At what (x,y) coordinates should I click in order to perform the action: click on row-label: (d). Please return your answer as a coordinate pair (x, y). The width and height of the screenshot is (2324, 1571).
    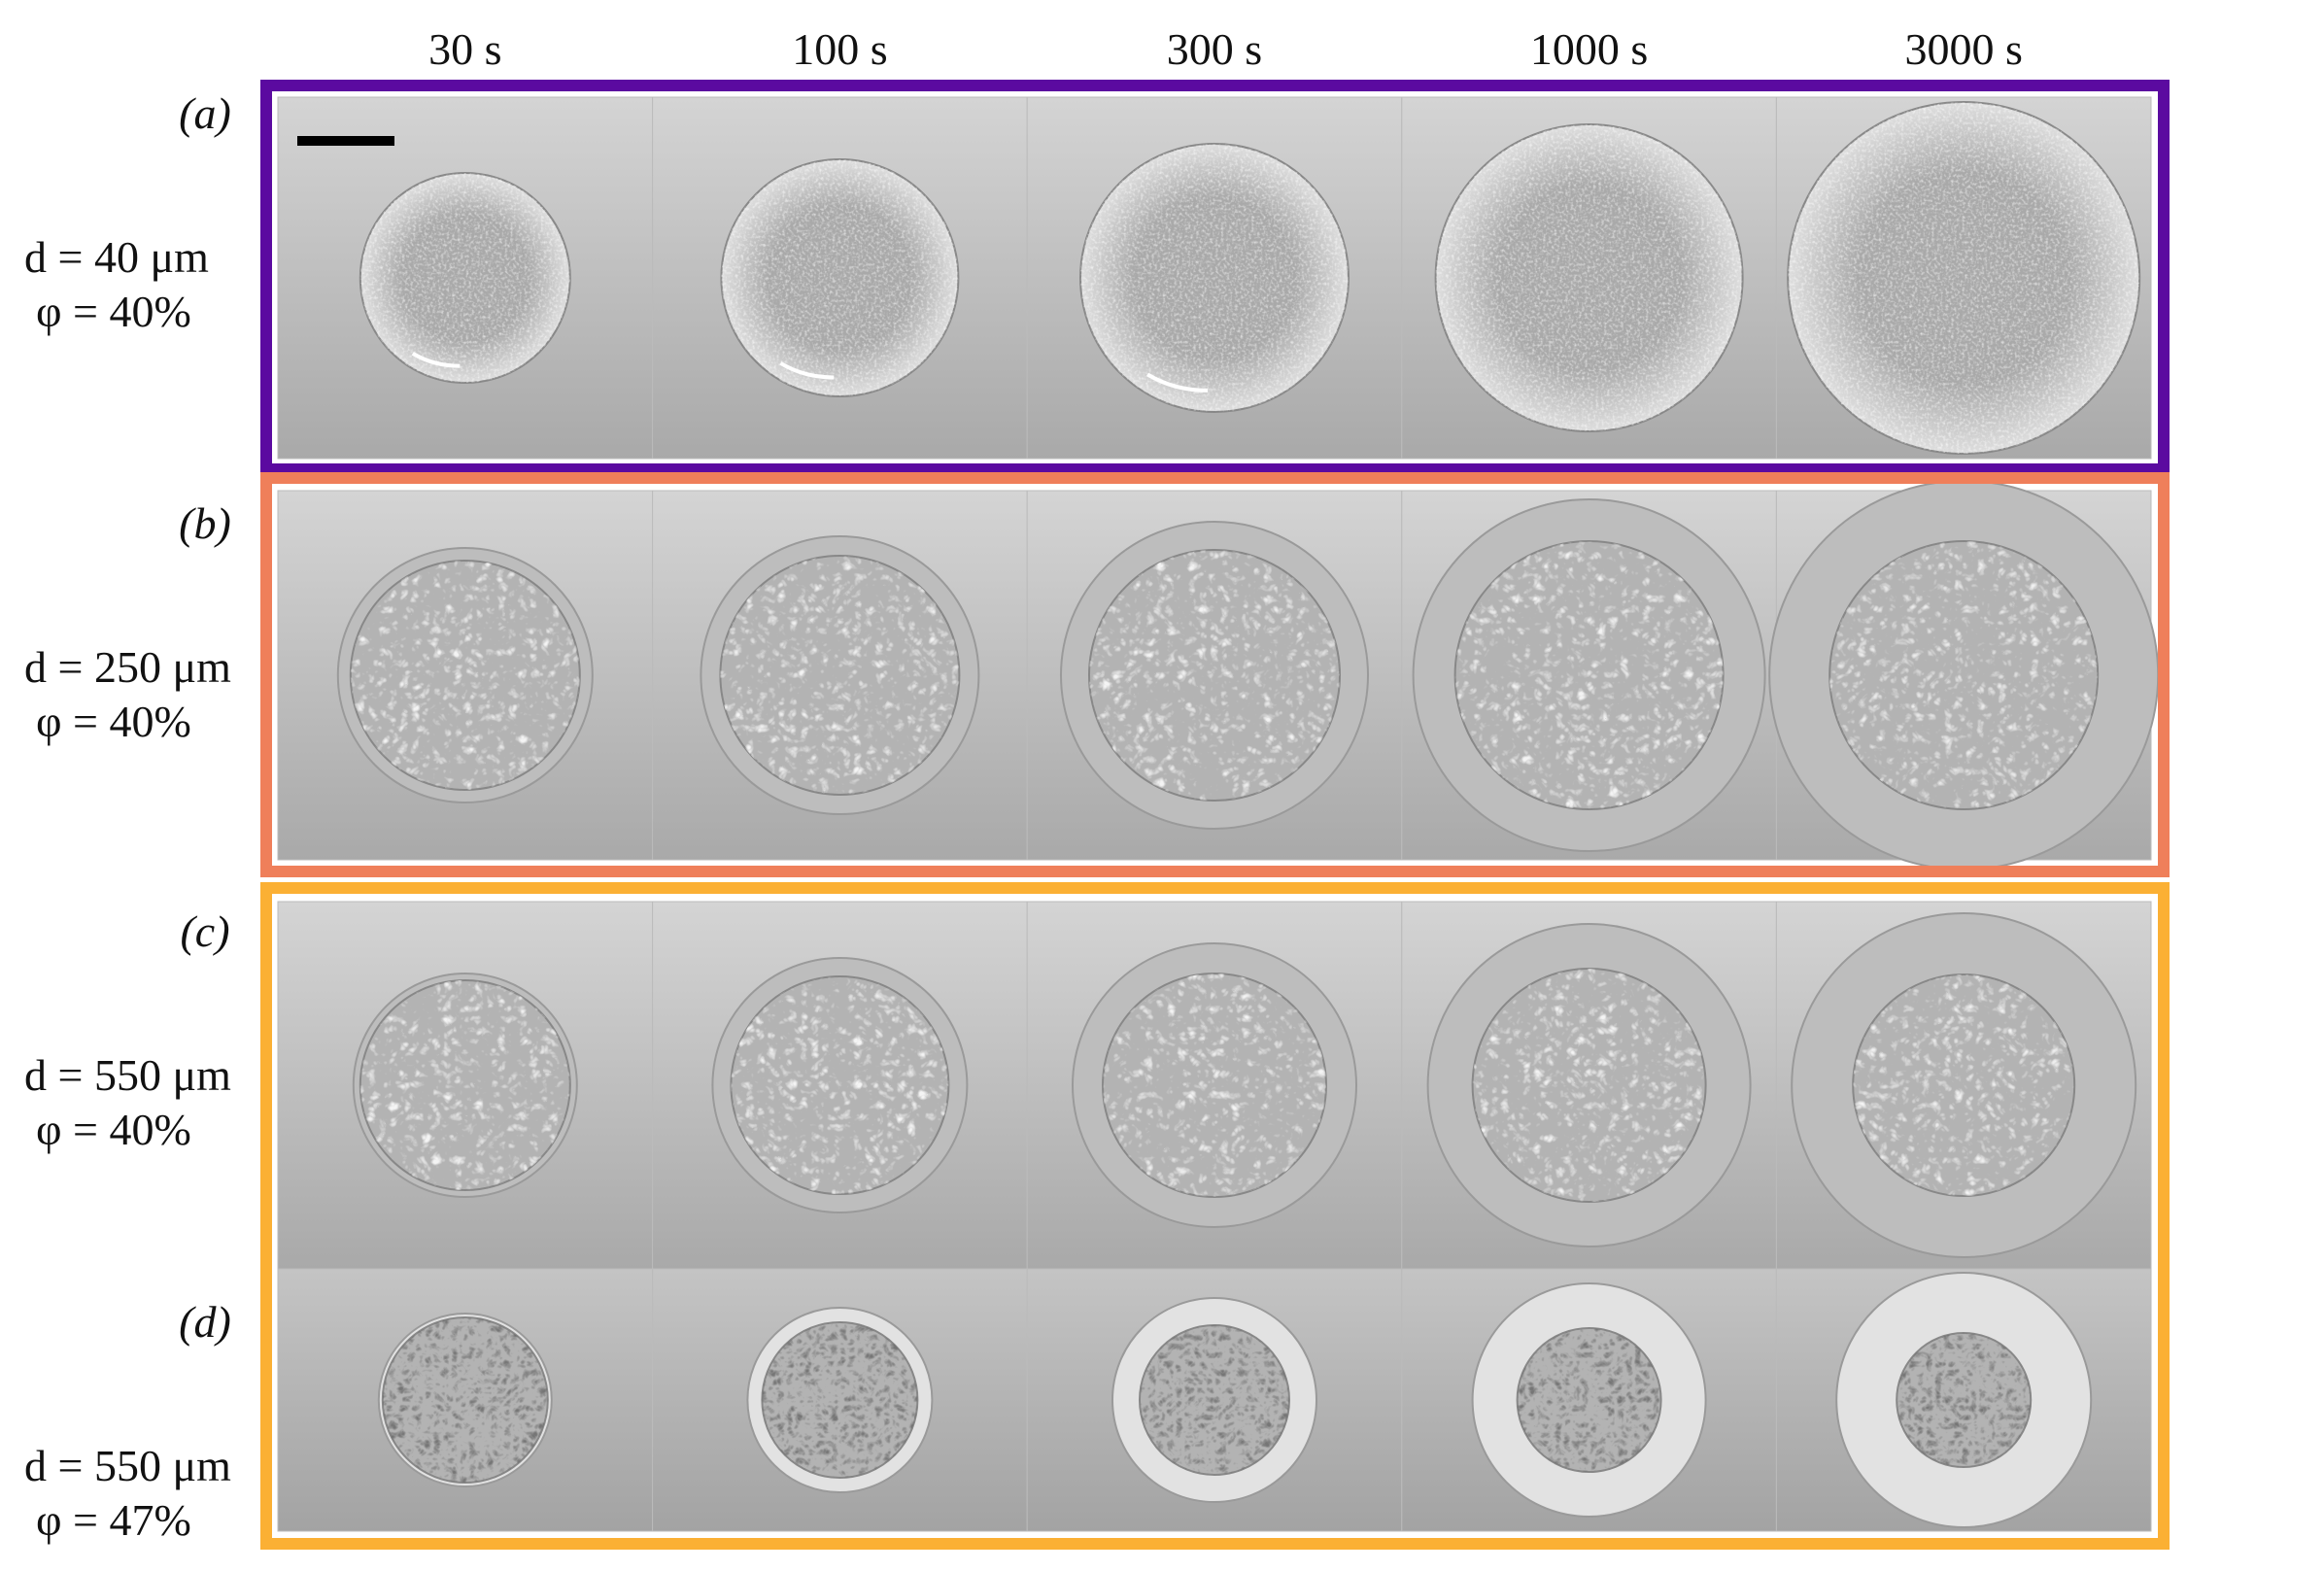
    Looking at the image, I should click on (205, 1322).